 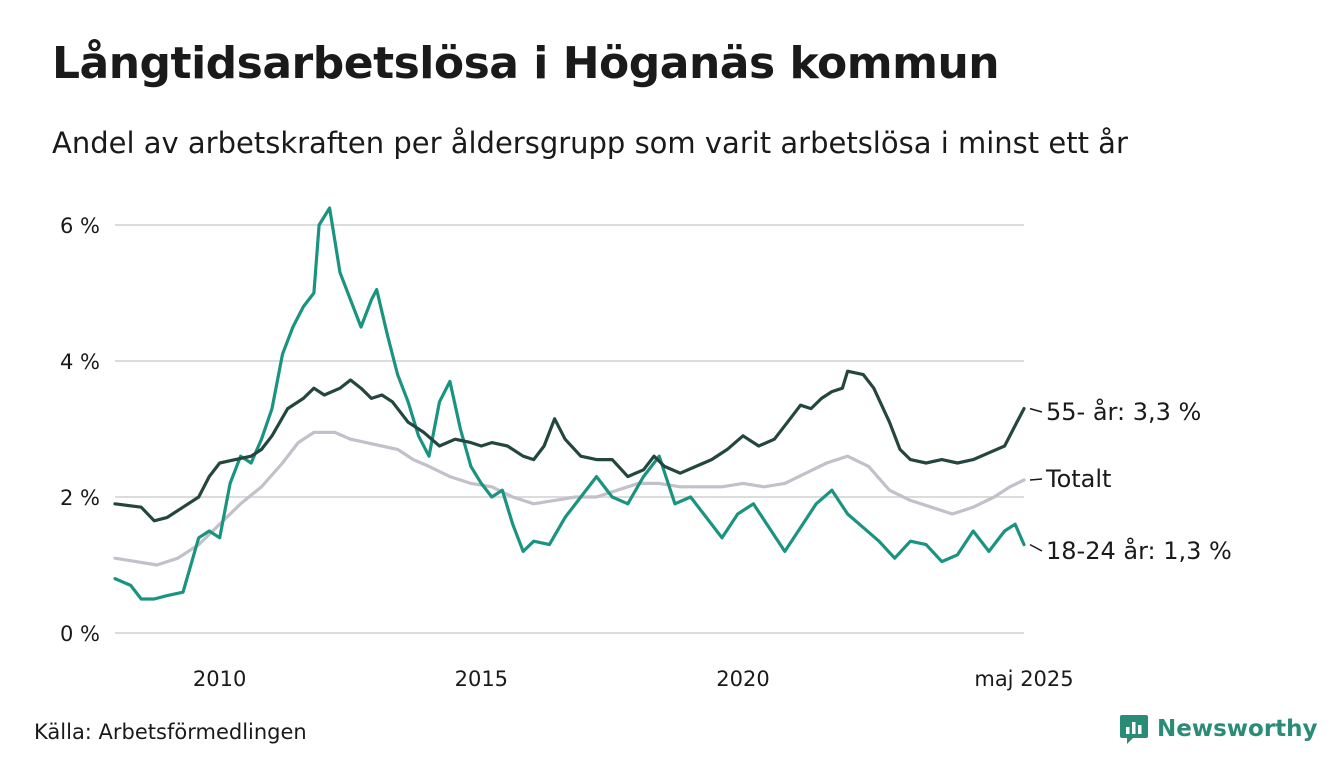 What do you see at coordinates (742, 679) in the screenshot?
I see `x-tick-label: 2020` at bounding box center [742, 679].